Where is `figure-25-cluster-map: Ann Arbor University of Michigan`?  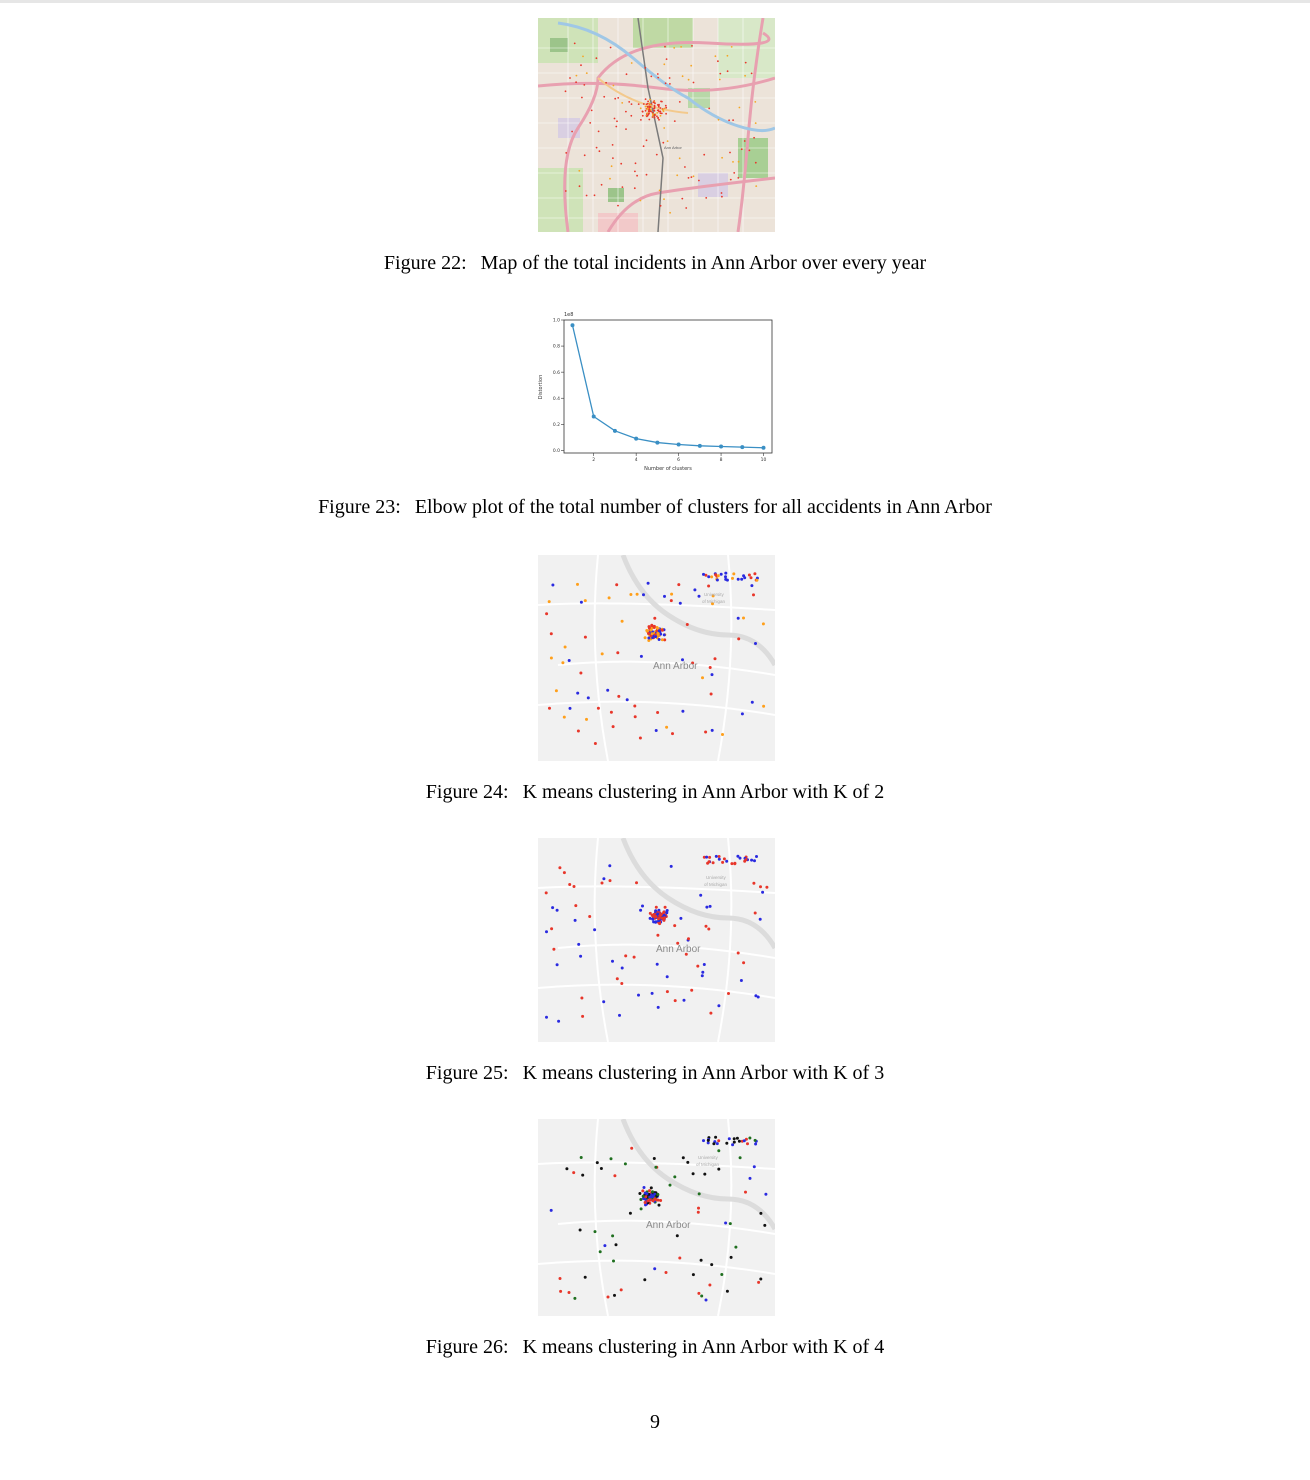
figure-25-cluster-map: Ann Arbor University of Michigan is located at coordinates (656, 940).